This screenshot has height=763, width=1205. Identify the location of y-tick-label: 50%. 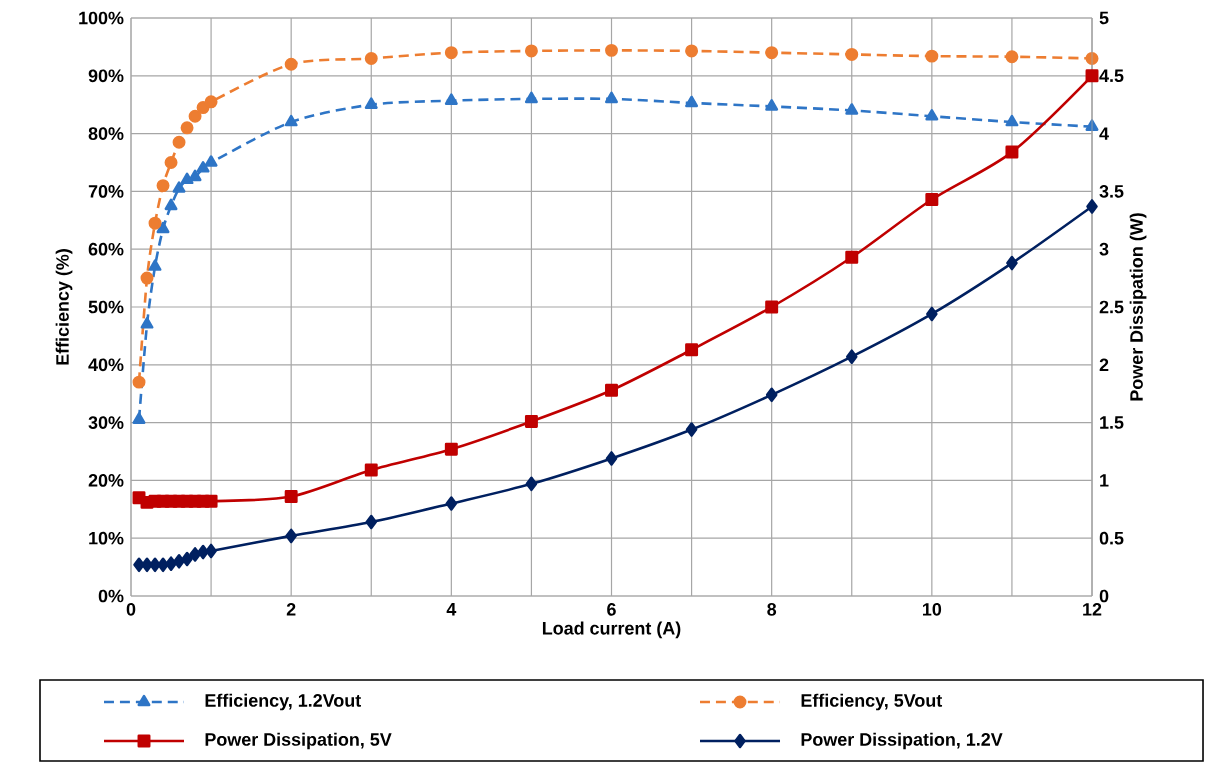
(106, 307).